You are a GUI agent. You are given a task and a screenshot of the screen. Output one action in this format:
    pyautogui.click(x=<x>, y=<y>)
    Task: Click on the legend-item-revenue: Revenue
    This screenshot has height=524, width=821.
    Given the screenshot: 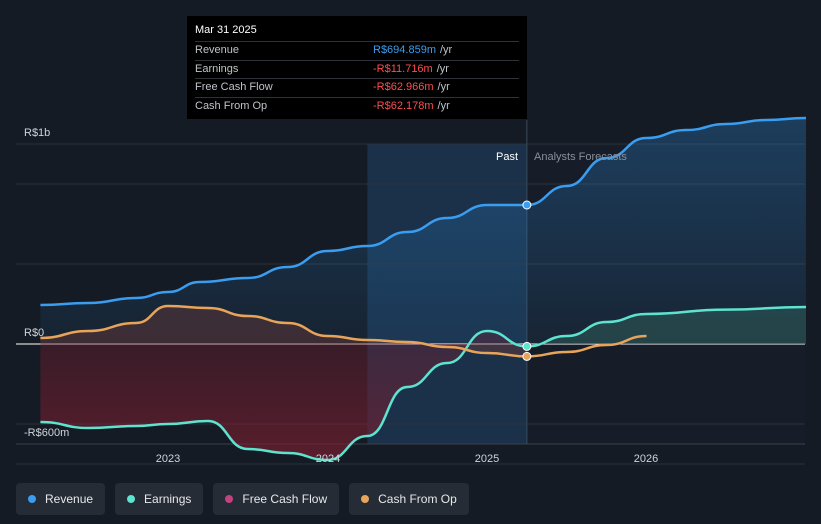 What is the action you would take?
    pyautogui.click(x=61, y=499)
    